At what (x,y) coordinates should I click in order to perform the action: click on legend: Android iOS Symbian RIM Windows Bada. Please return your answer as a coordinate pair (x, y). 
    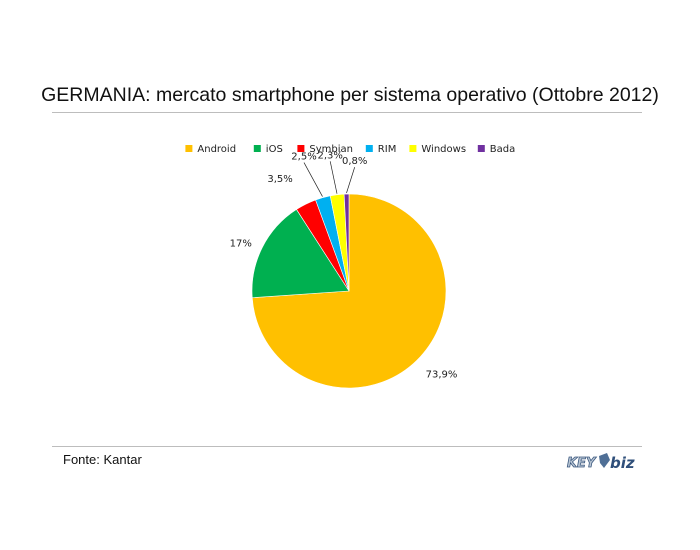
    Looking at the image, I should click on (350, 149).